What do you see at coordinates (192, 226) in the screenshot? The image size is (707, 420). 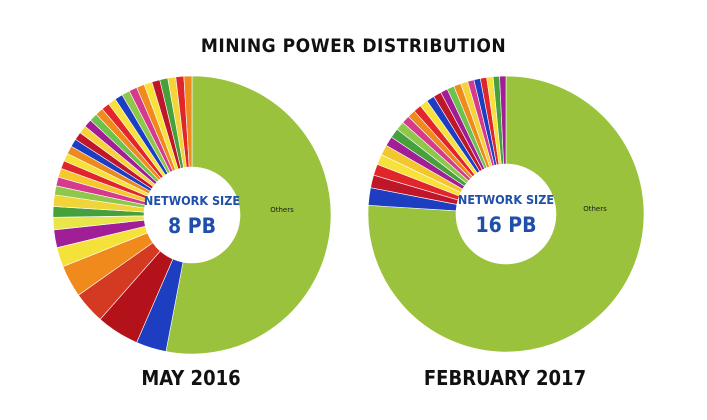 I see `network-size-value: 8 PB` at bounding box center [192, 226].